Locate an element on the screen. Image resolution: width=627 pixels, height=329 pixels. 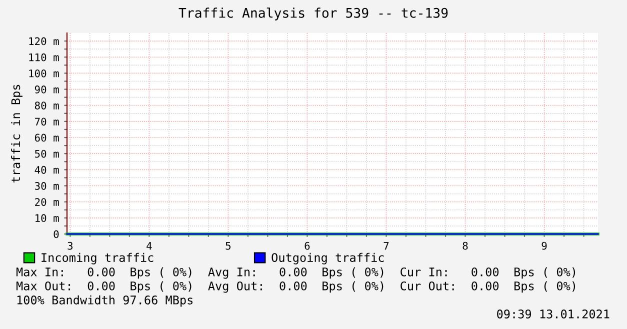
x-tick-label: 7 is located at coordinates (386, 246).